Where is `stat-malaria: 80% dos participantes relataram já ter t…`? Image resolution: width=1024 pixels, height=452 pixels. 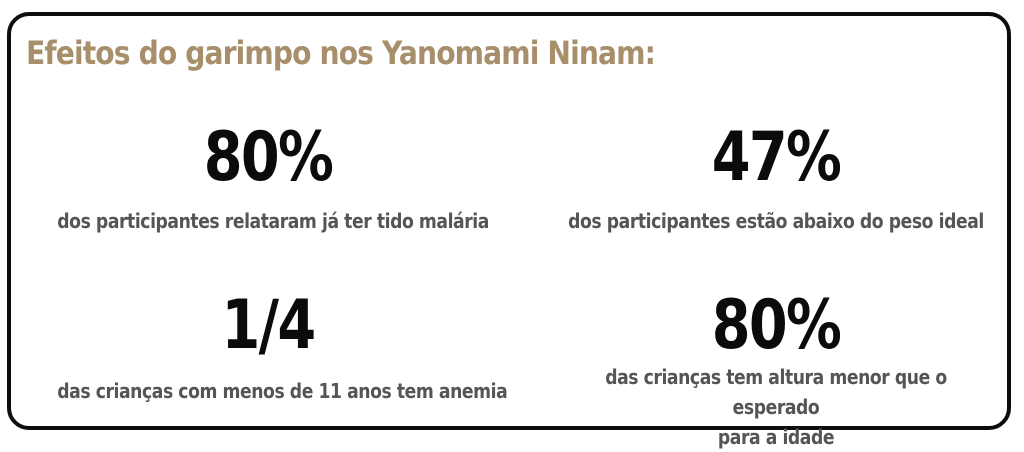 stat-malaria: 80% dos participantes relataram já ter t… is located at coordinates (268, 180).